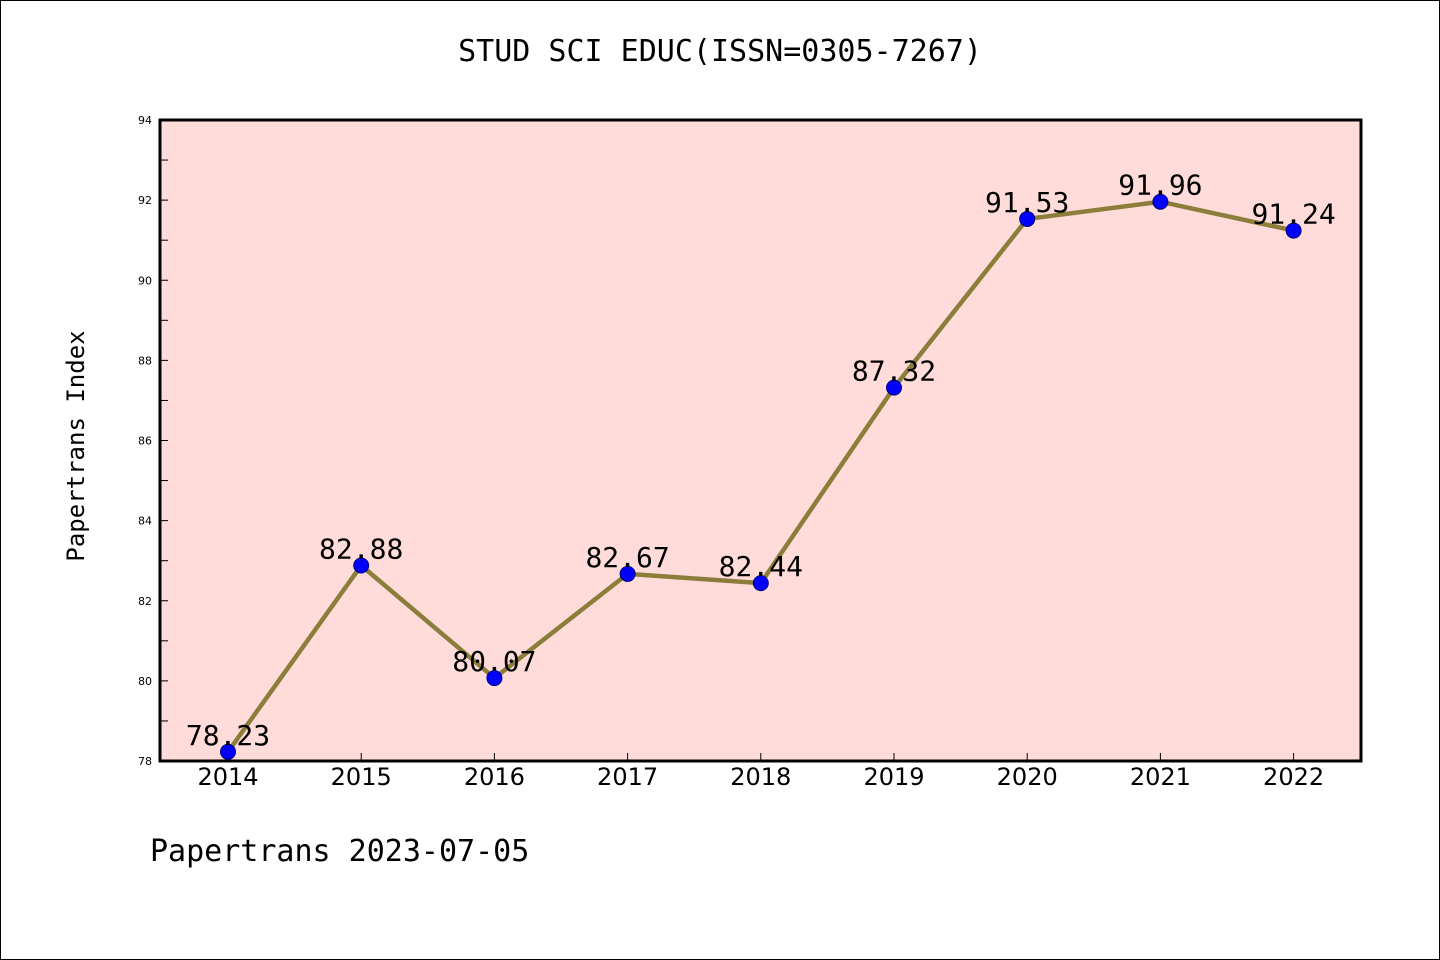 The width and height of the screenshot is (1440, 960). I want to click on x-tick-label: 2017, so click(627, 777).